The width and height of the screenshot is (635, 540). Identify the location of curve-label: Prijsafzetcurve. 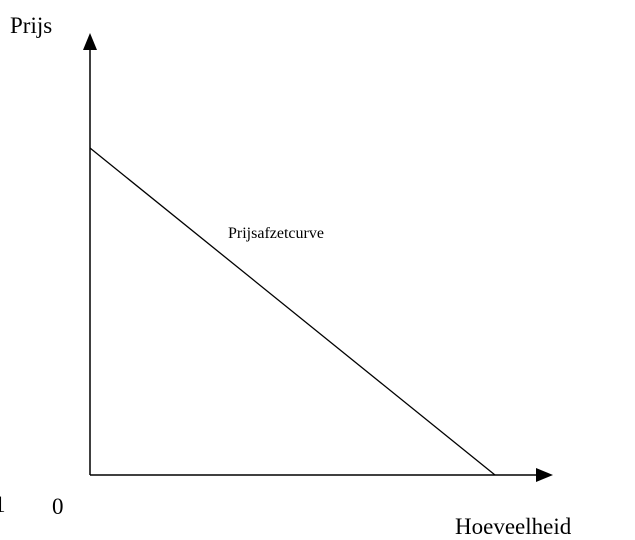
(276, 233).